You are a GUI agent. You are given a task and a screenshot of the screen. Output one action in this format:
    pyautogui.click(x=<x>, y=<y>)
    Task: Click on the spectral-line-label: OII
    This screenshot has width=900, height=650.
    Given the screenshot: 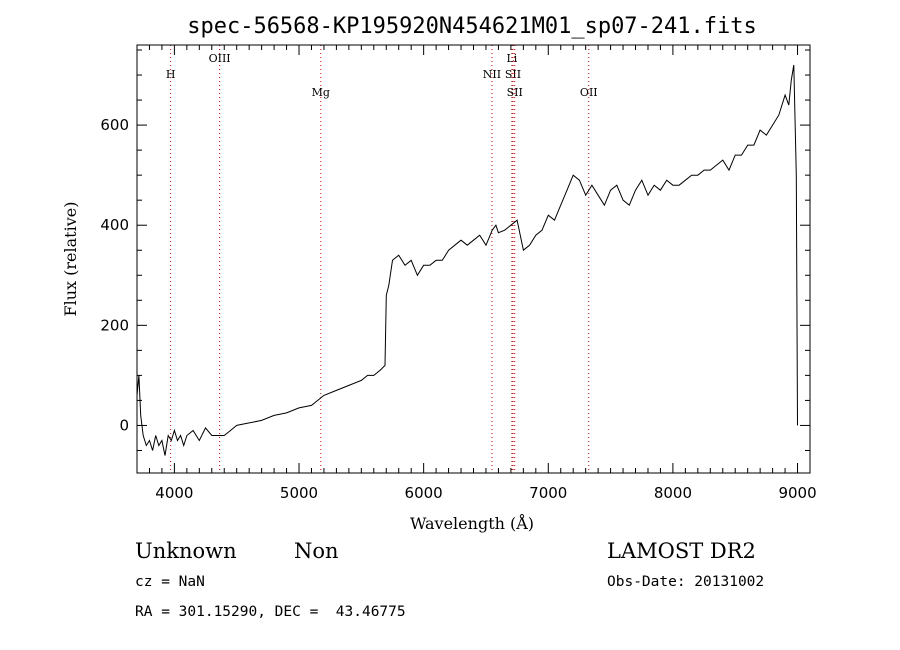 What is the action you would take?
    pyautogui.click(x=589, y=92)
    